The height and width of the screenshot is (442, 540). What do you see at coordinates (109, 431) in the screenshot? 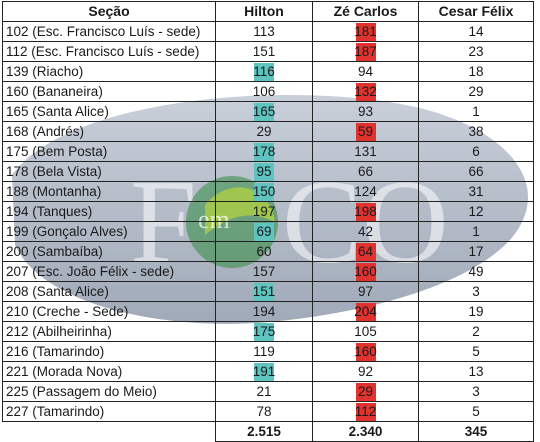
I see `totals-blank-cell` at bounding box center [109, 431].